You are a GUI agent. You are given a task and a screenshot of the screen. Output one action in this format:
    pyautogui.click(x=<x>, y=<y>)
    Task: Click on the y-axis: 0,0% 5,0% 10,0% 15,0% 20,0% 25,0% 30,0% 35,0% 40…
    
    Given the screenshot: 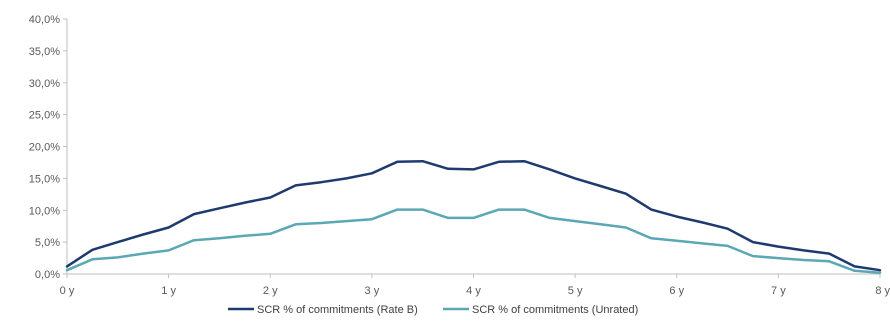 What is the action you would take?
    pyautogui.click(x=48, y=147)
    